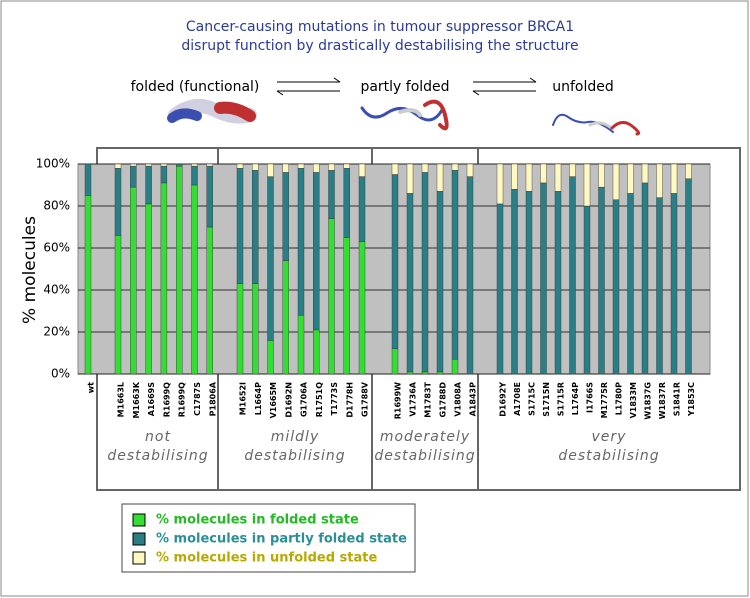  Describe the element at coordinates (273, 400) in the screenshot. I see `x-tick-label: V1665M` at that location.